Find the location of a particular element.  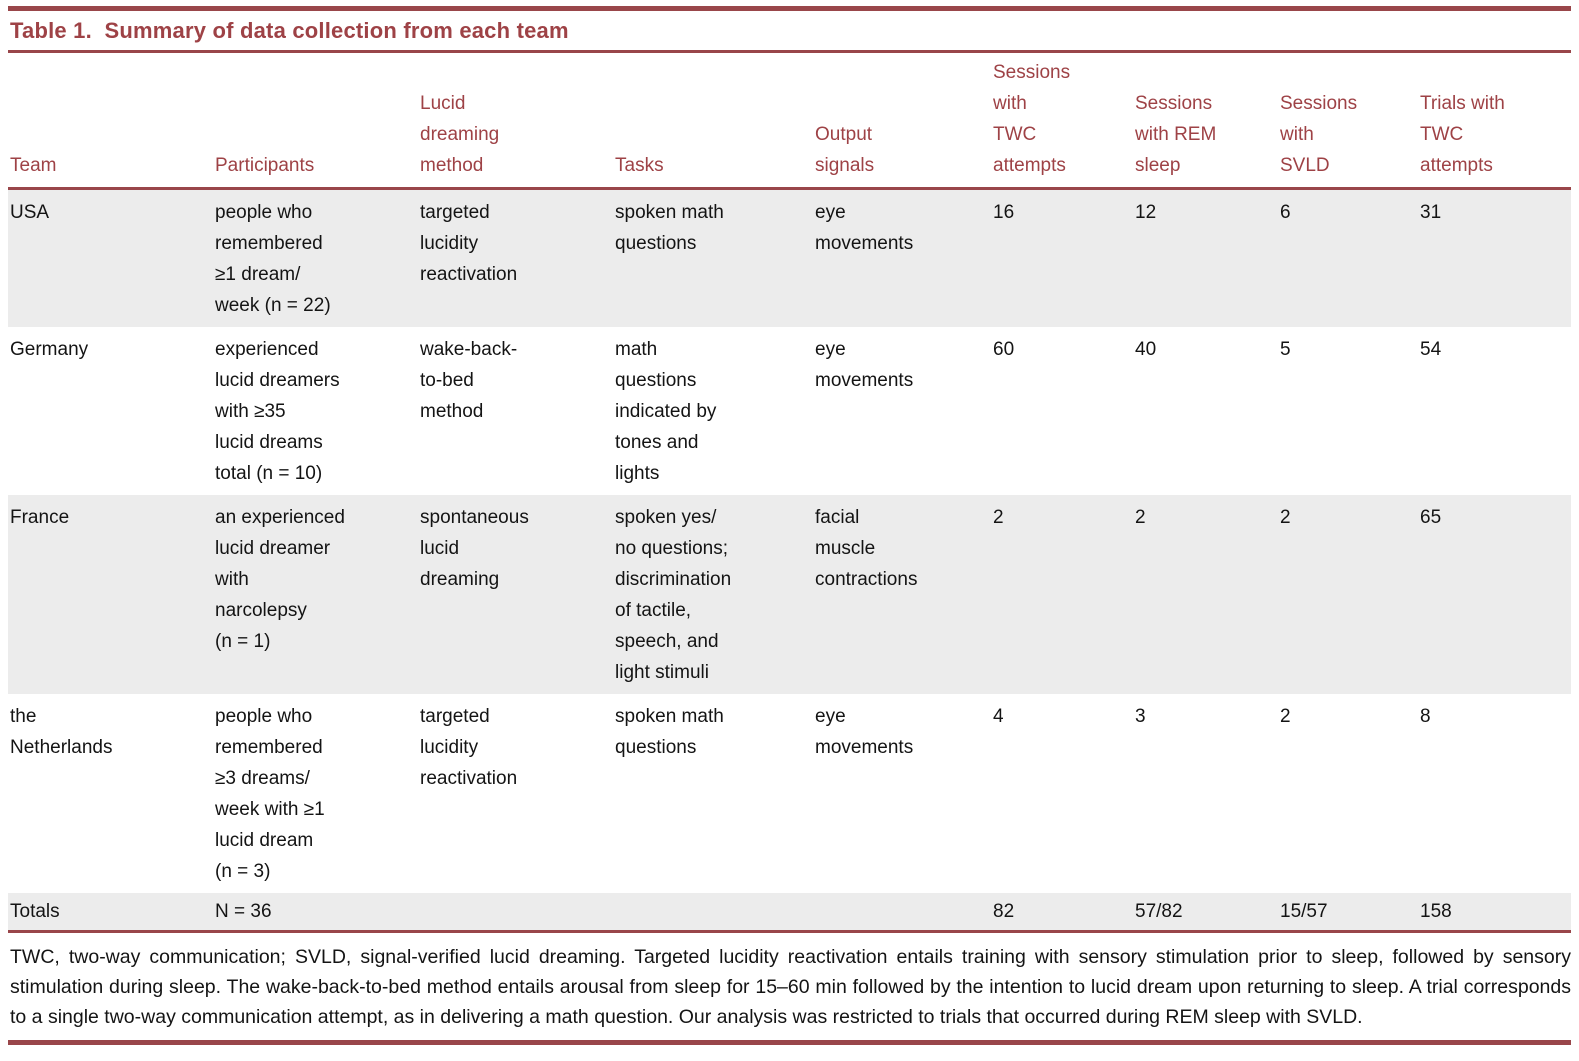

cell-sessions-rem: 12 is located at coordinates (1205, 257).